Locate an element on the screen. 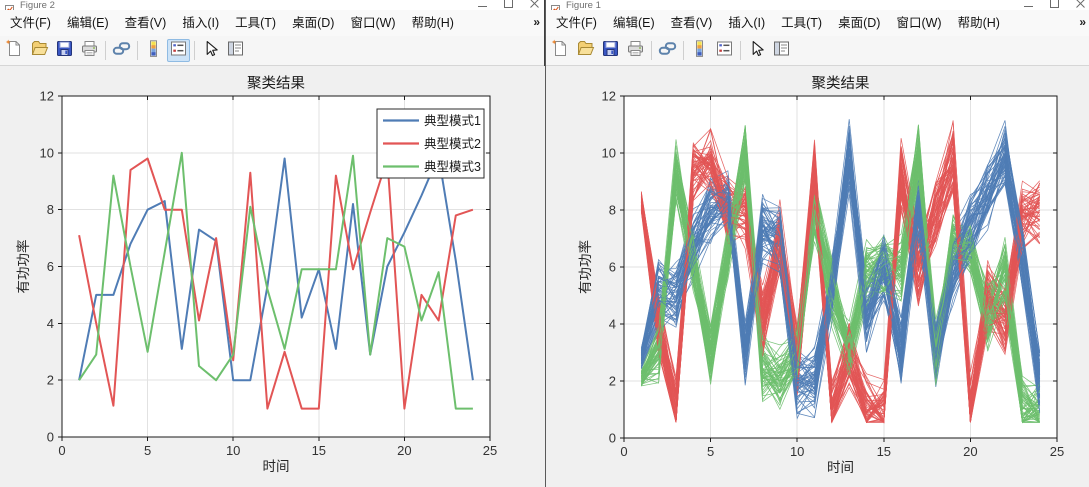 This screenshot has height=487, width=1089. matlab-figure-icon is located at coordinates (555, 5).